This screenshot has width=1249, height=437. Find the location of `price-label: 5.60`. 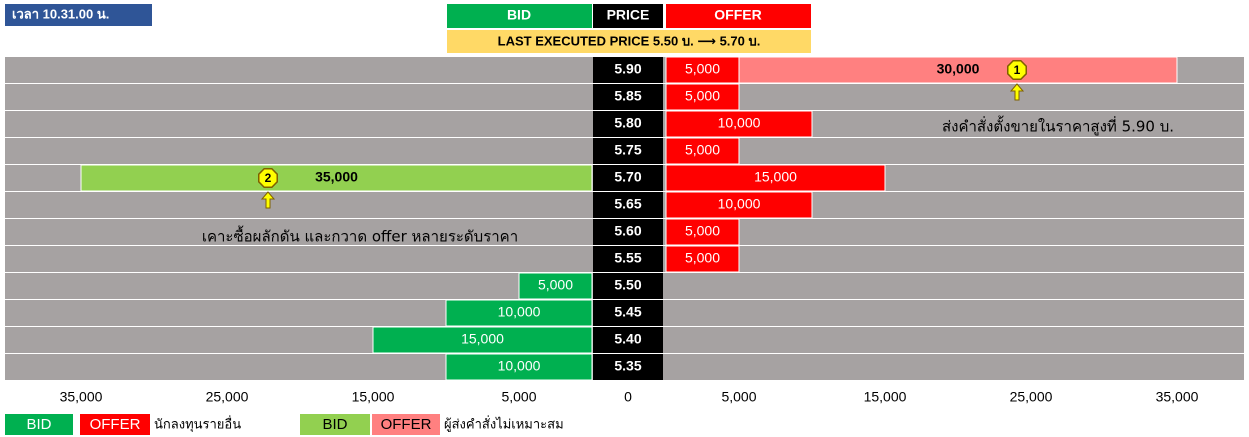

price-label: 5.60 is located at coordinates (627, 231).